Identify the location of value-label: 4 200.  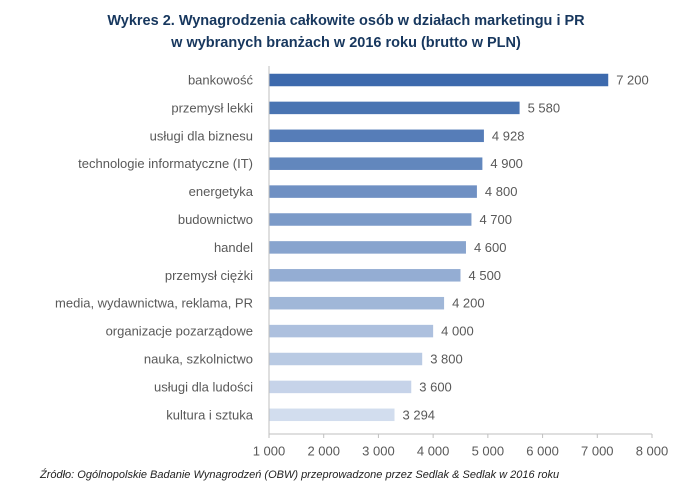
(468, 303).